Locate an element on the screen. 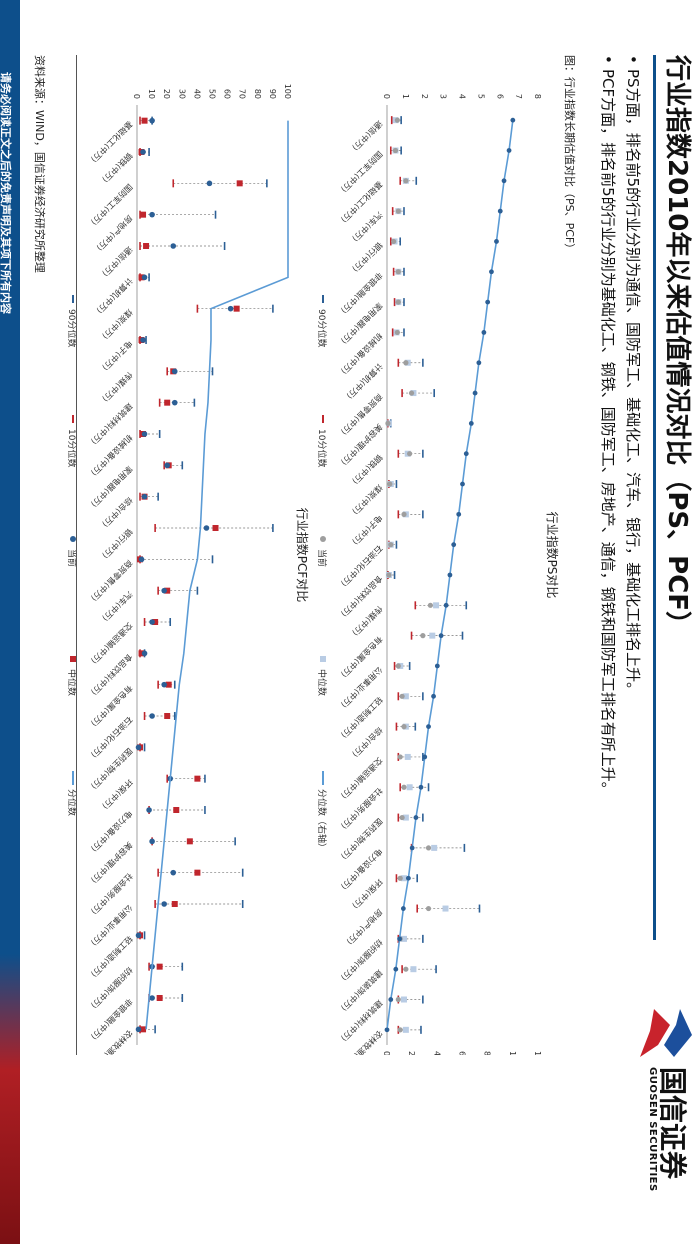 This screenshot has width=700, height=1244. legend-swatch-current is located at coordinates (323, 539).